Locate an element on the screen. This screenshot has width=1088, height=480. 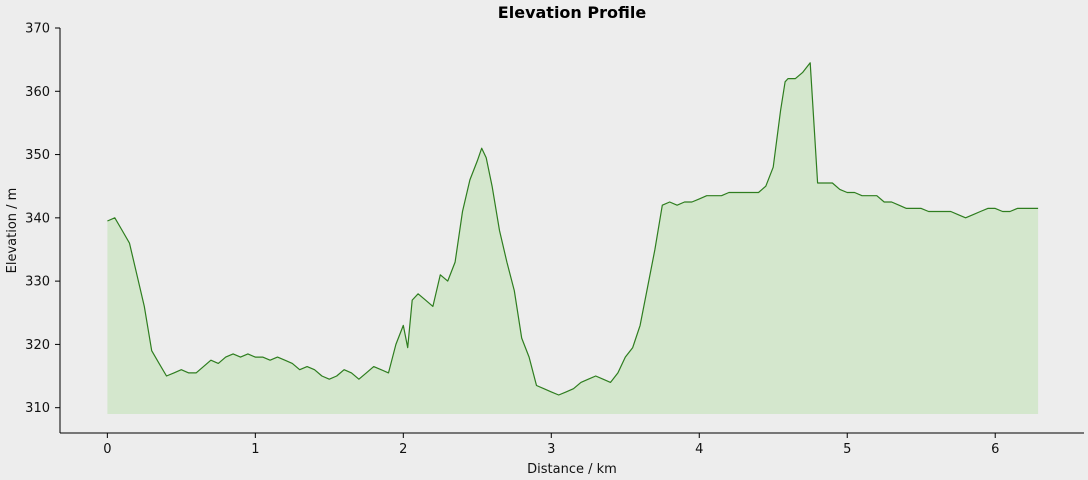
x-tick-label: 6 is located at coordinates (995, 449).